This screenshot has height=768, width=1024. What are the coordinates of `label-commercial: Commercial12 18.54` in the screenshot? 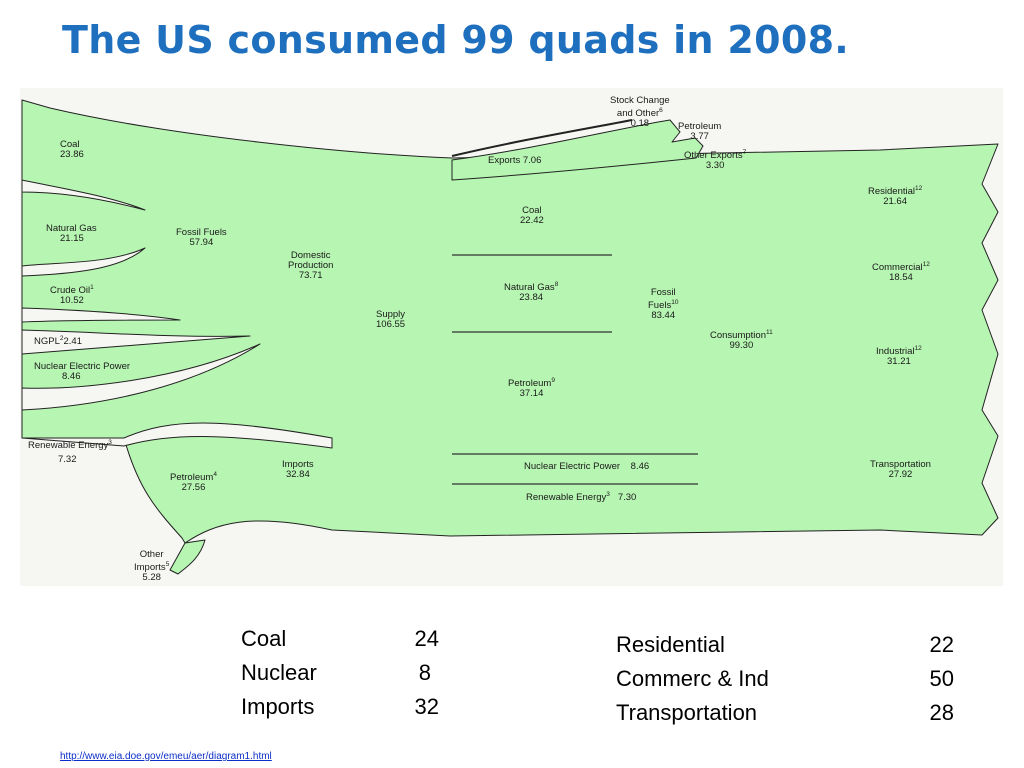 It's located at (901, 272).